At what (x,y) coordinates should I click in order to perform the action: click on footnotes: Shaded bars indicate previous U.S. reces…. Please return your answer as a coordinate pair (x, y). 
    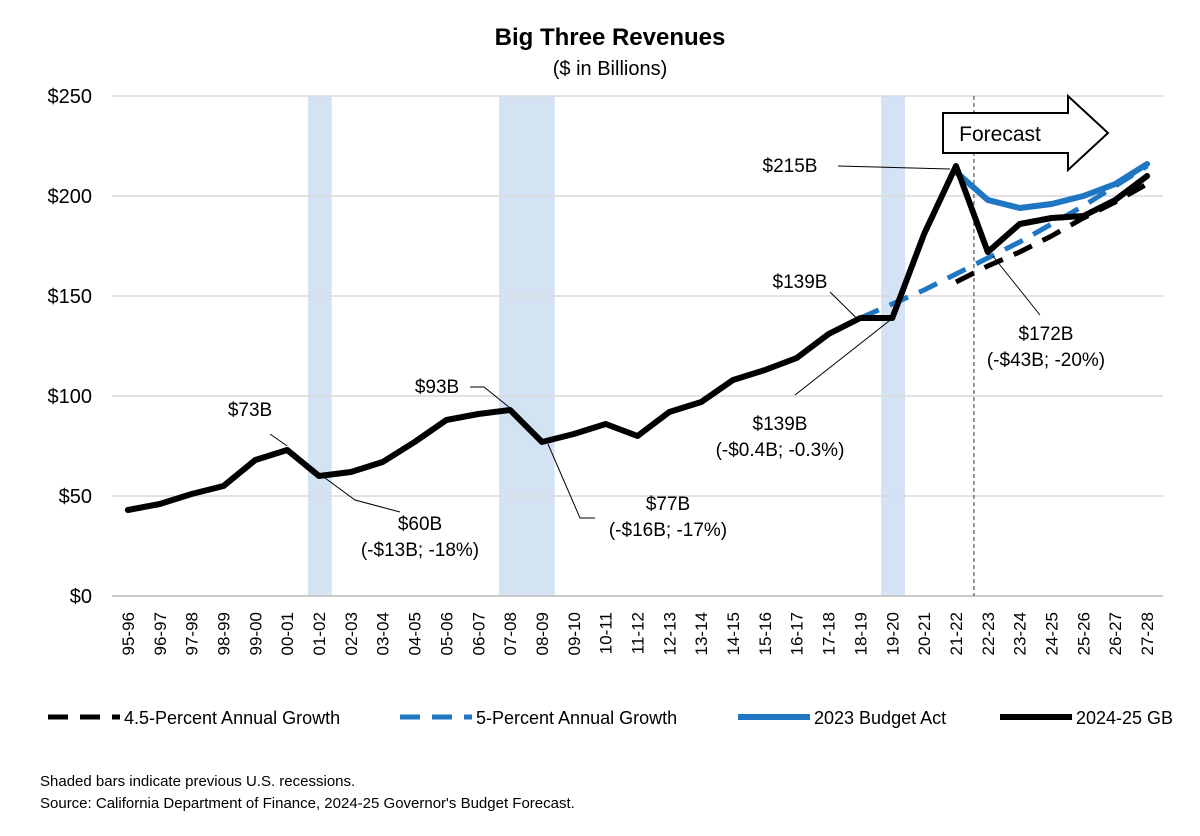
    Looking at the image, I should click on (307, 792).